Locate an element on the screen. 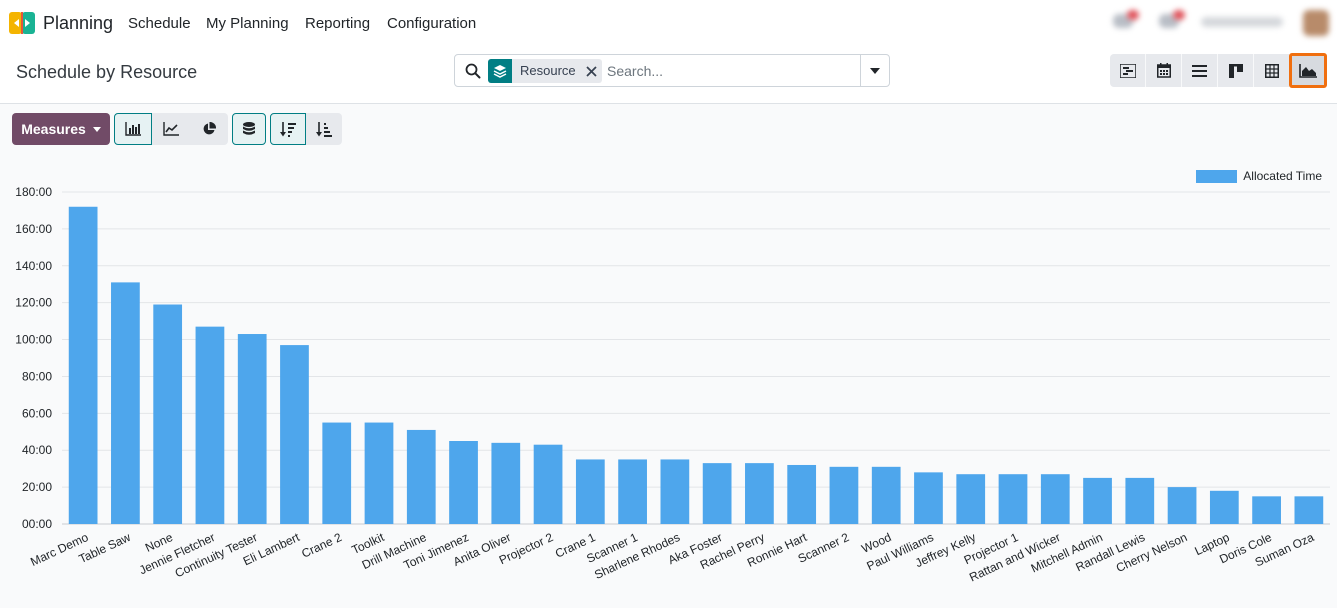 The width and height of the screenshot is (1337, 608). search-options-toggle is located at coordinates (874, 70).